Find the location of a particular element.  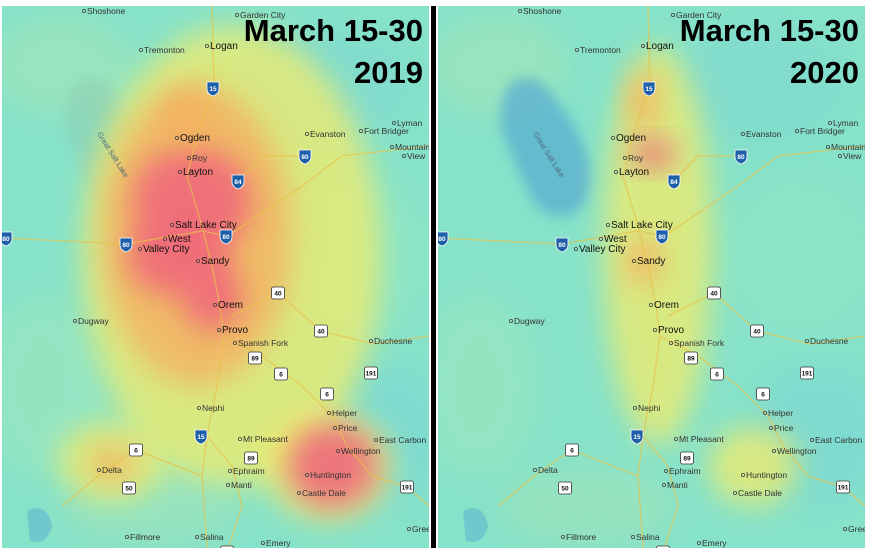

interstate-shield-icon: 15 is located at coordinates (201, 437).